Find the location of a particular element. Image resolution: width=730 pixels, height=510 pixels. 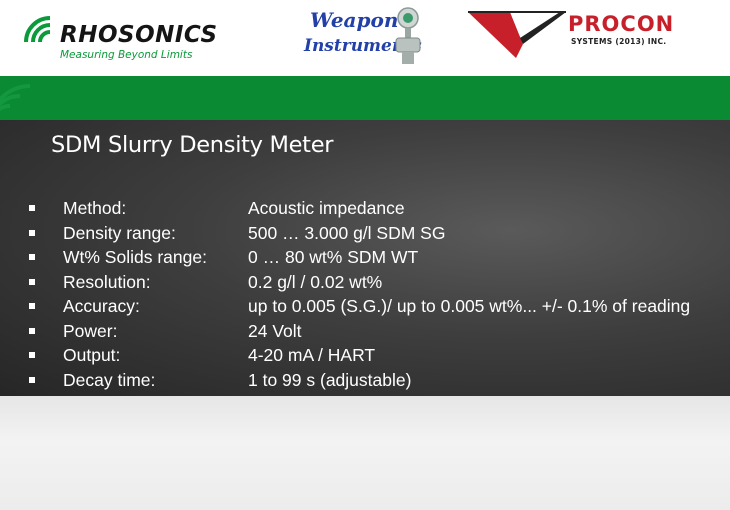

spec-value: 1 to 99 s (adjustable) is located at coordinates (330, 379).